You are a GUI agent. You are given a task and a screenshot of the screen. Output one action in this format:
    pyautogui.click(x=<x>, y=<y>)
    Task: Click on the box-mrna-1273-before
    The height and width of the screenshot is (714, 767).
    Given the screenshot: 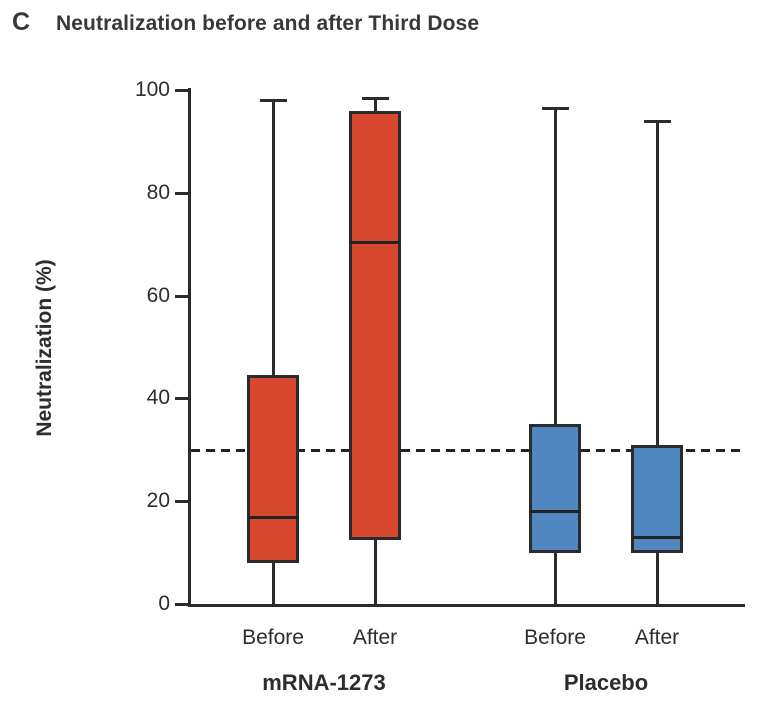 What is the action you would take?
    pyautogui.click(x=273, y=469)
    